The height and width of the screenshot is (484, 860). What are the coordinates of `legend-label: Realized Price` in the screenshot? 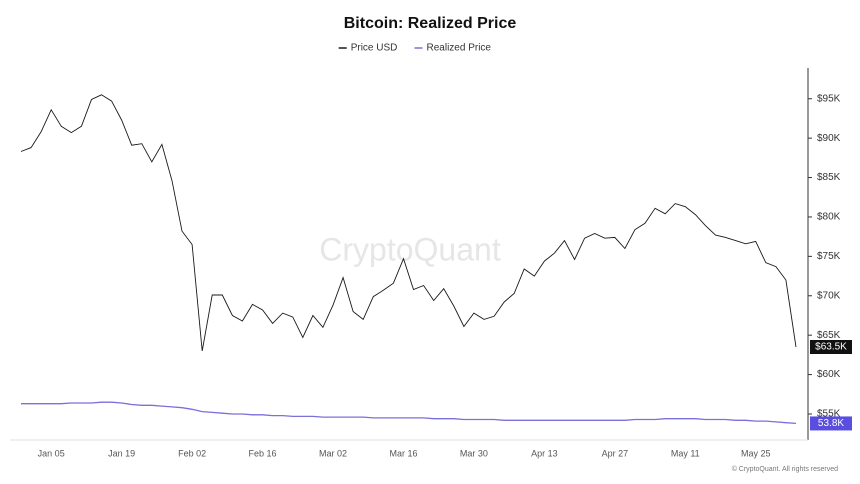 It's located at (459, 48).